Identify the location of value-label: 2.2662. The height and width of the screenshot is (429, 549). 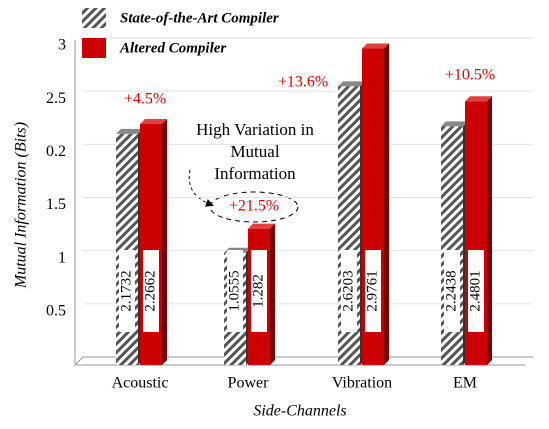
(150, 290).